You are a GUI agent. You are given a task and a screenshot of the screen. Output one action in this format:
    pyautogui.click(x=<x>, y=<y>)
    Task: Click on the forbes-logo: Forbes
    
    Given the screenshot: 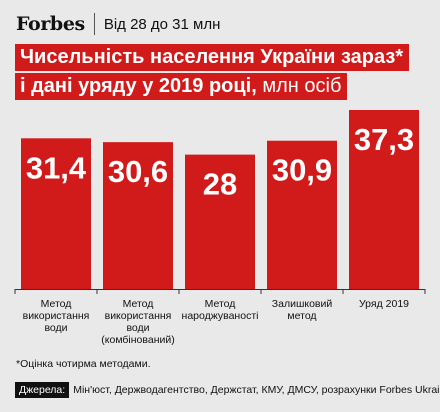 What is the action you would take?
    pyautogui.click(x=50, y=24)
    